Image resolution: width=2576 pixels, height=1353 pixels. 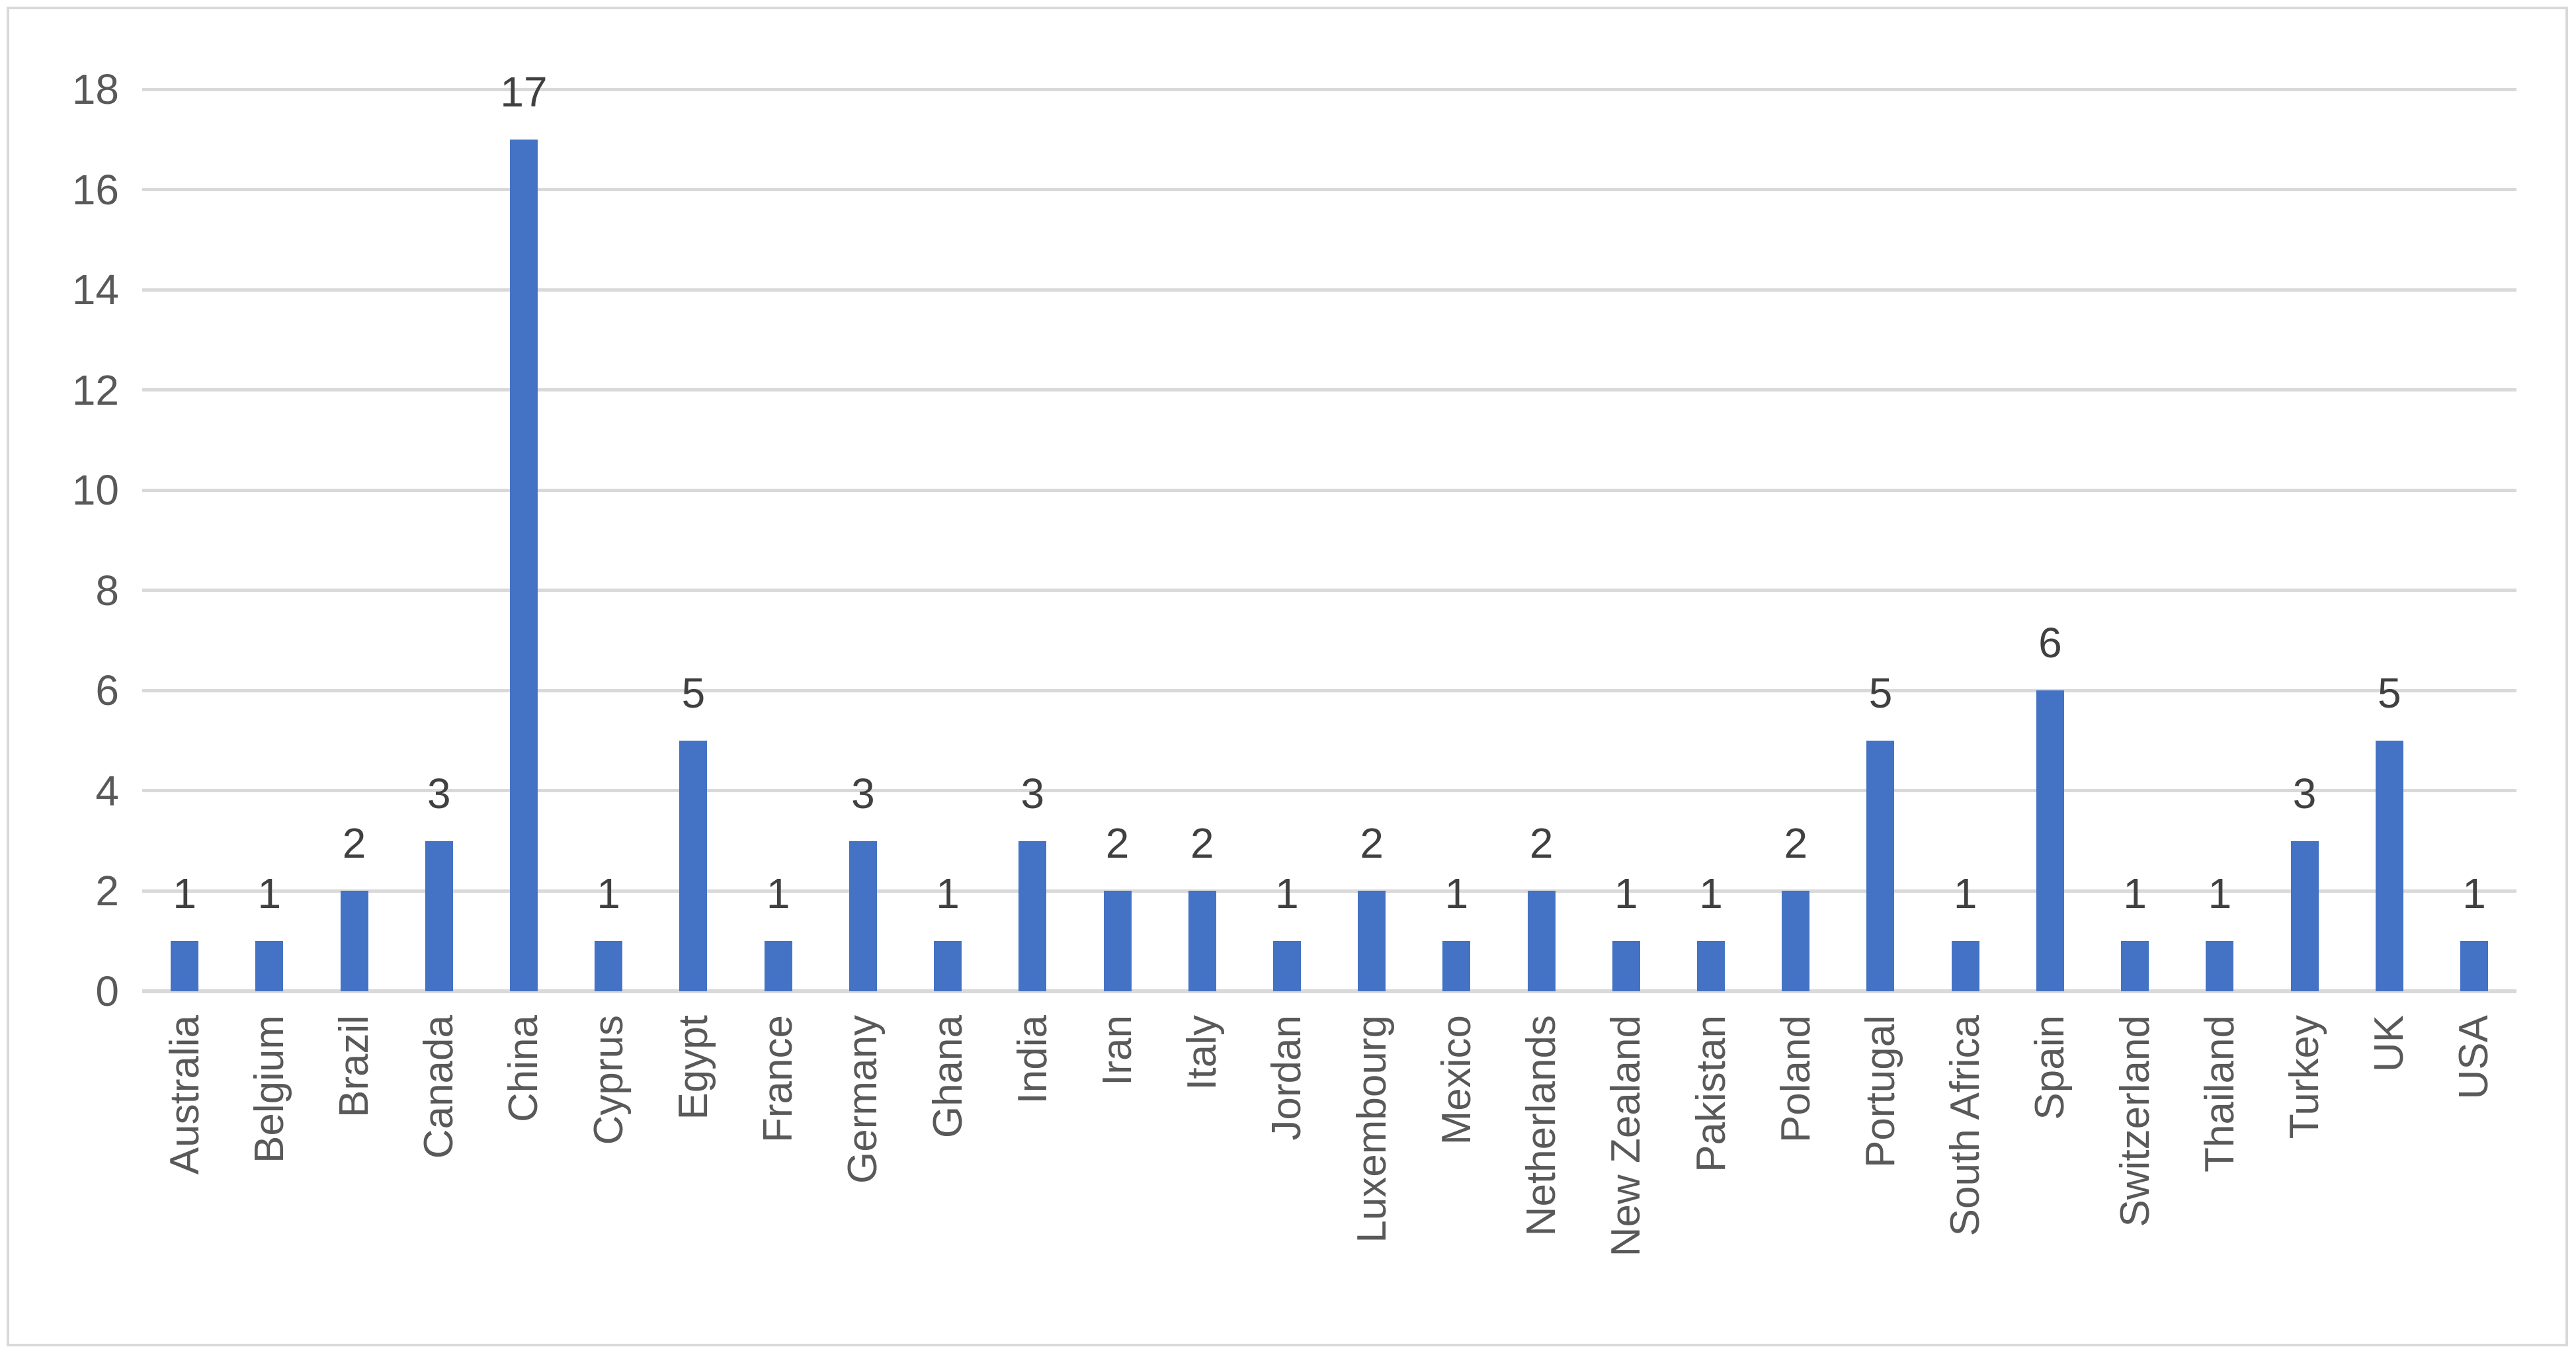 What do you see at coordinates (2050, 643) in the screenshot?
I see `bar-value-label: 6` at bounding box center [2050, 643].